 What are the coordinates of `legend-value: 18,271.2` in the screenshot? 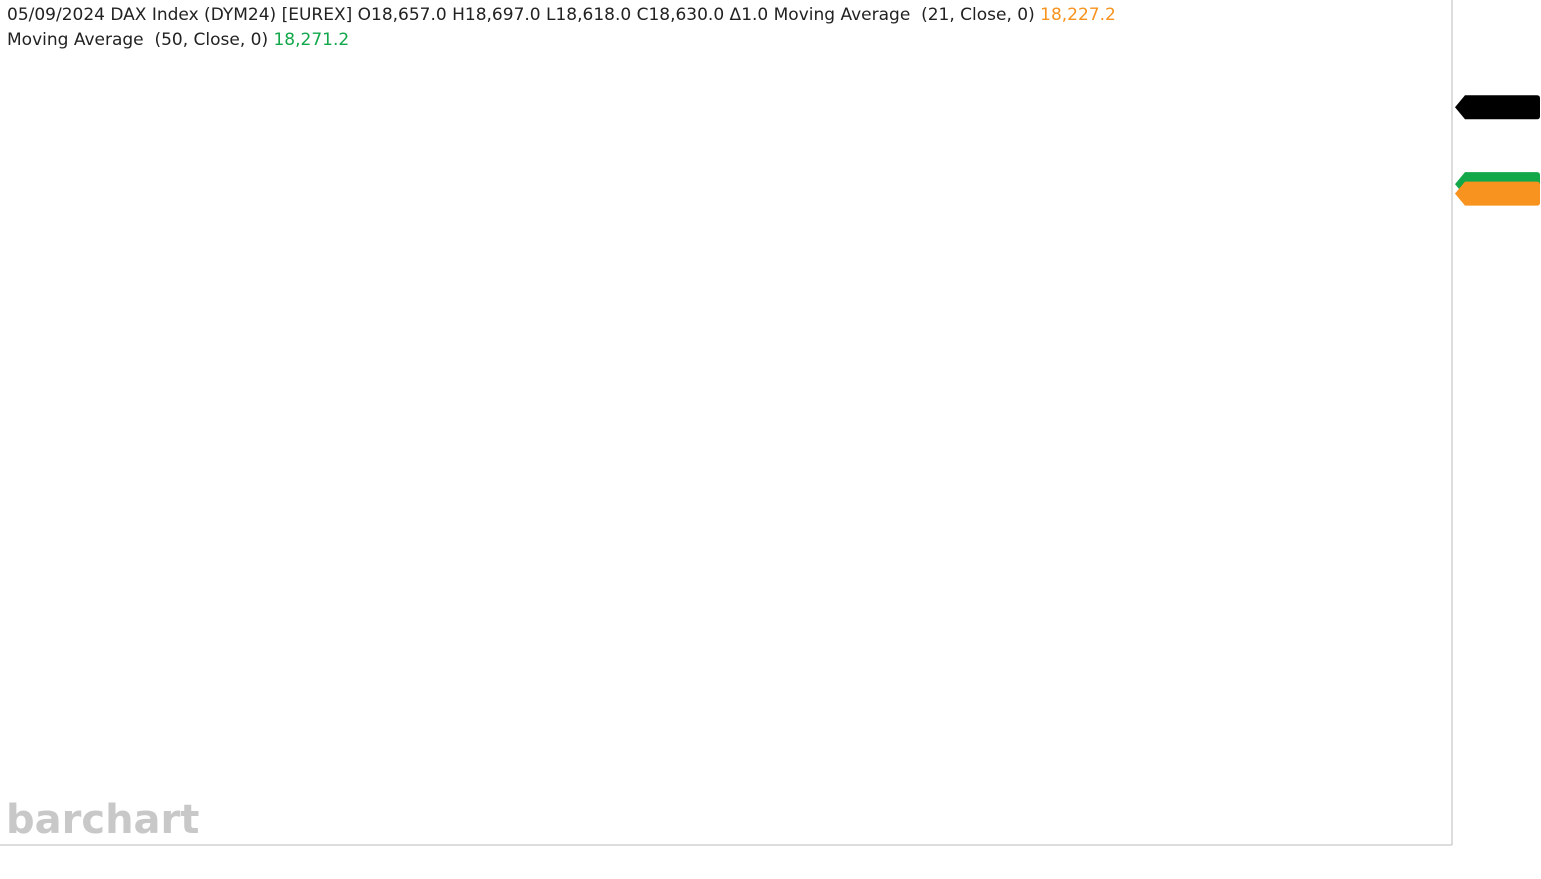 It's located at (311, 40).